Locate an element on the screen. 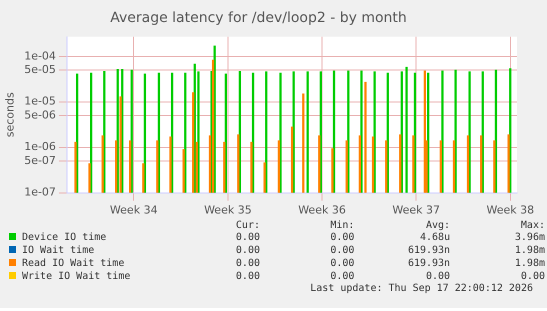  x-tick-label: Week 36 is located at coordinates (322, 209).